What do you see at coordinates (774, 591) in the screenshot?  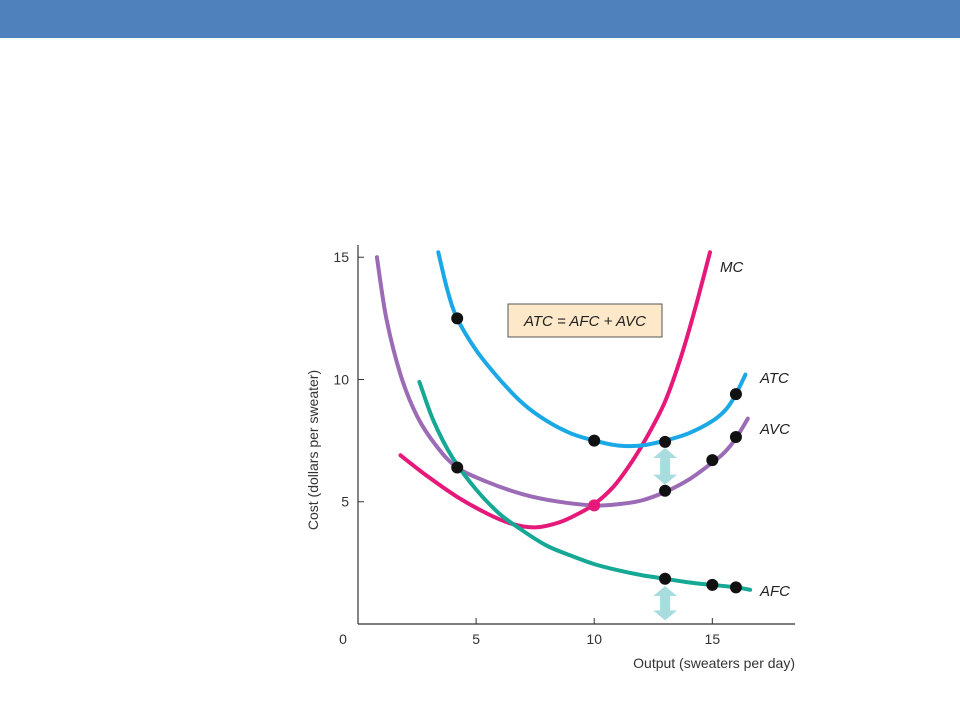 I see `afc-label: AFC` at bounding box center [774, 591].